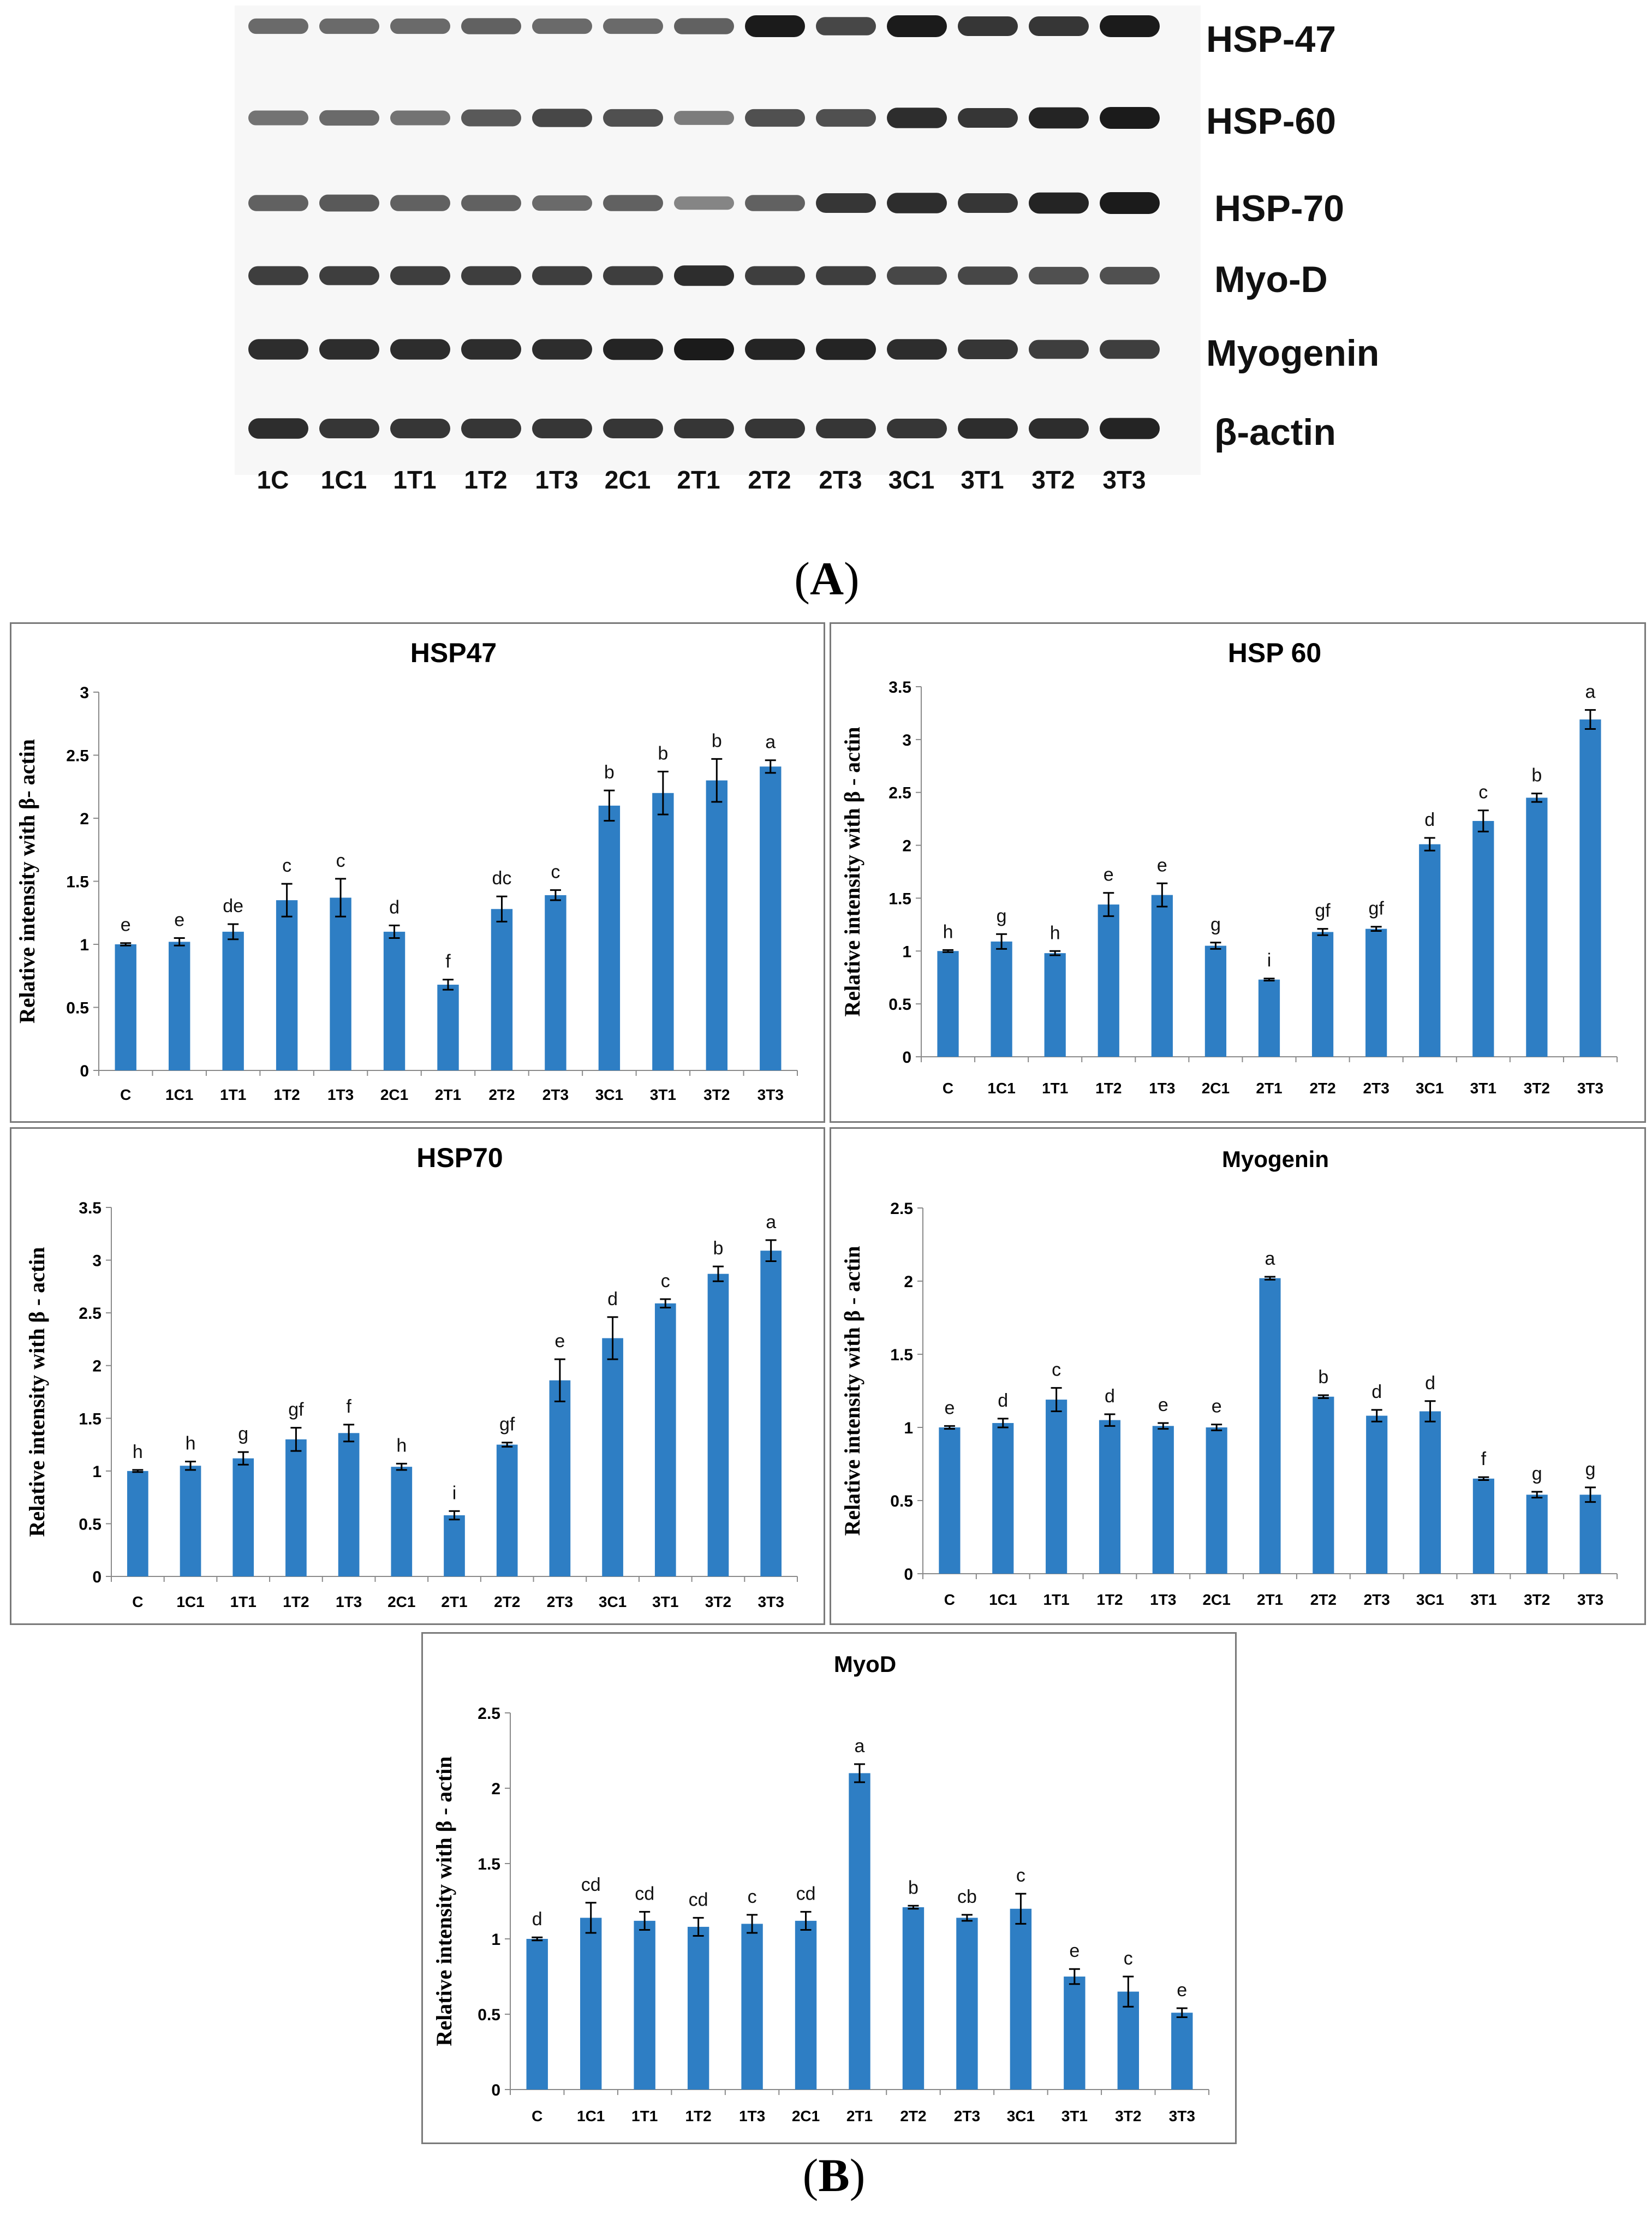  What do you see at coordinates (665, 1601) in the screenshot?
I see `category-label-hsp70-3t1: 3T1` at bounding box center [665, 1601].